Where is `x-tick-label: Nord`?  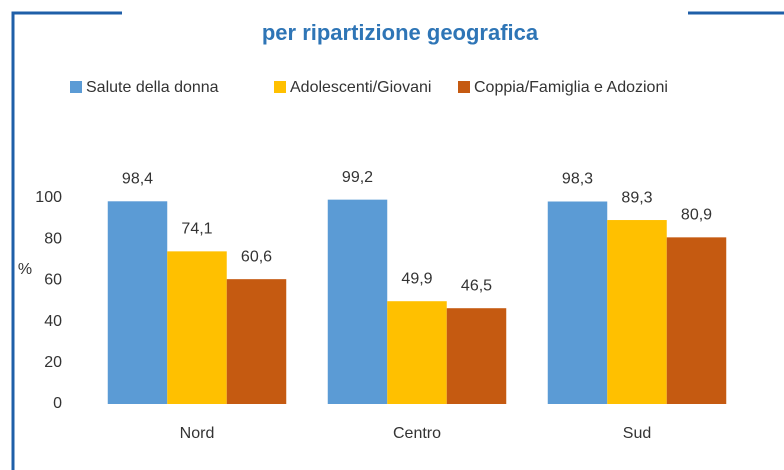 x-tick-label: Nord is located at coordinates (197, 433).